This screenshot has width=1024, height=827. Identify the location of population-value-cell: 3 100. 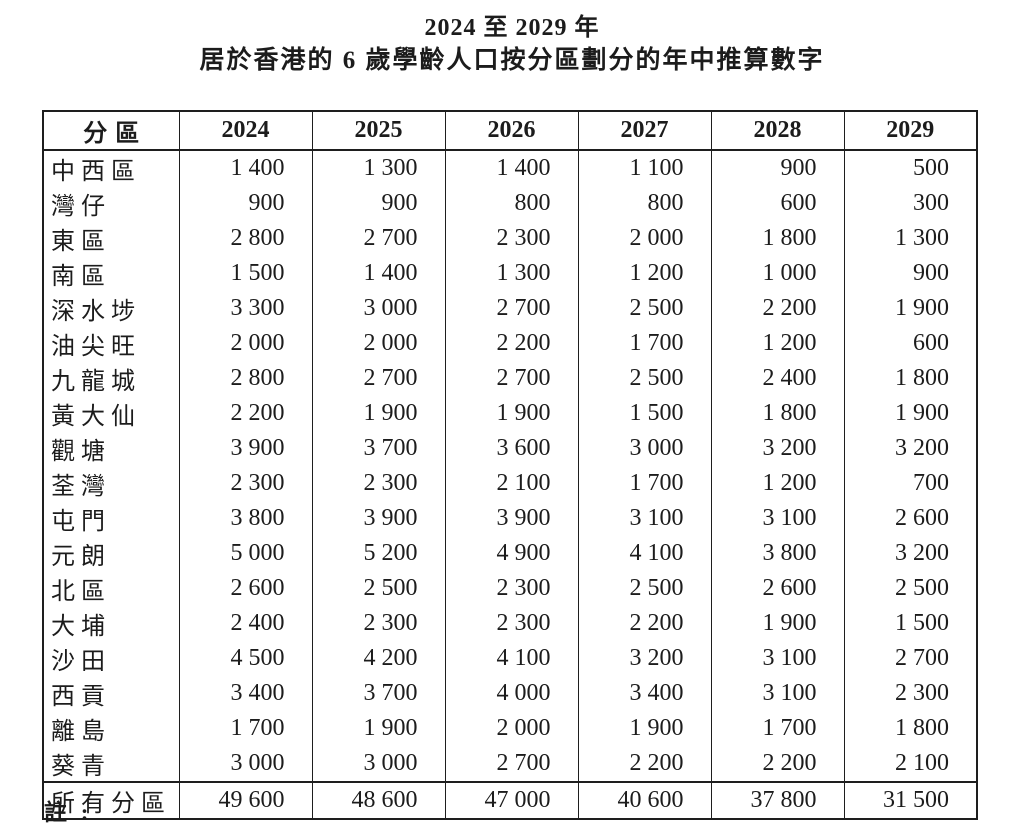
(777, 693).